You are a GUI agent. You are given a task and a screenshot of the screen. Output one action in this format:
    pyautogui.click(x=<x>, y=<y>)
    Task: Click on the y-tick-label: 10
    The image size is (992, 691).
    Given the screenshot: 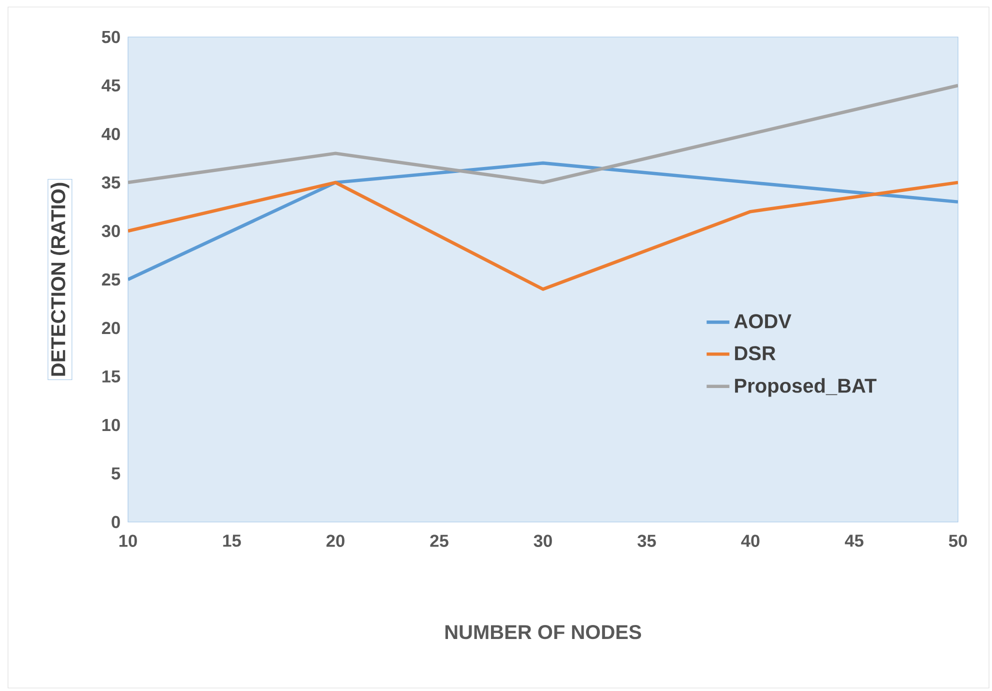 What is the action you would take?
    pyautogui.click(x=111, y=425)
    